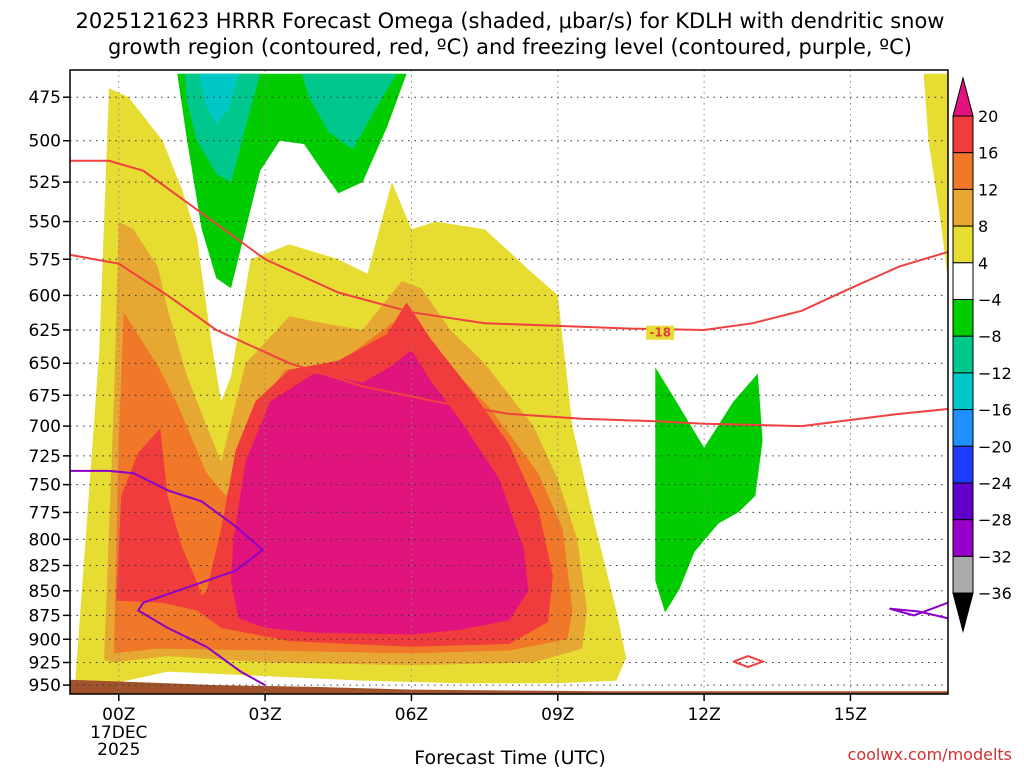 The width and height of the screenshot is (1024, 768). Describe the element at coordinates (557, 715) in the screenshot. I see `x-tick-label: 09Z` at that location.